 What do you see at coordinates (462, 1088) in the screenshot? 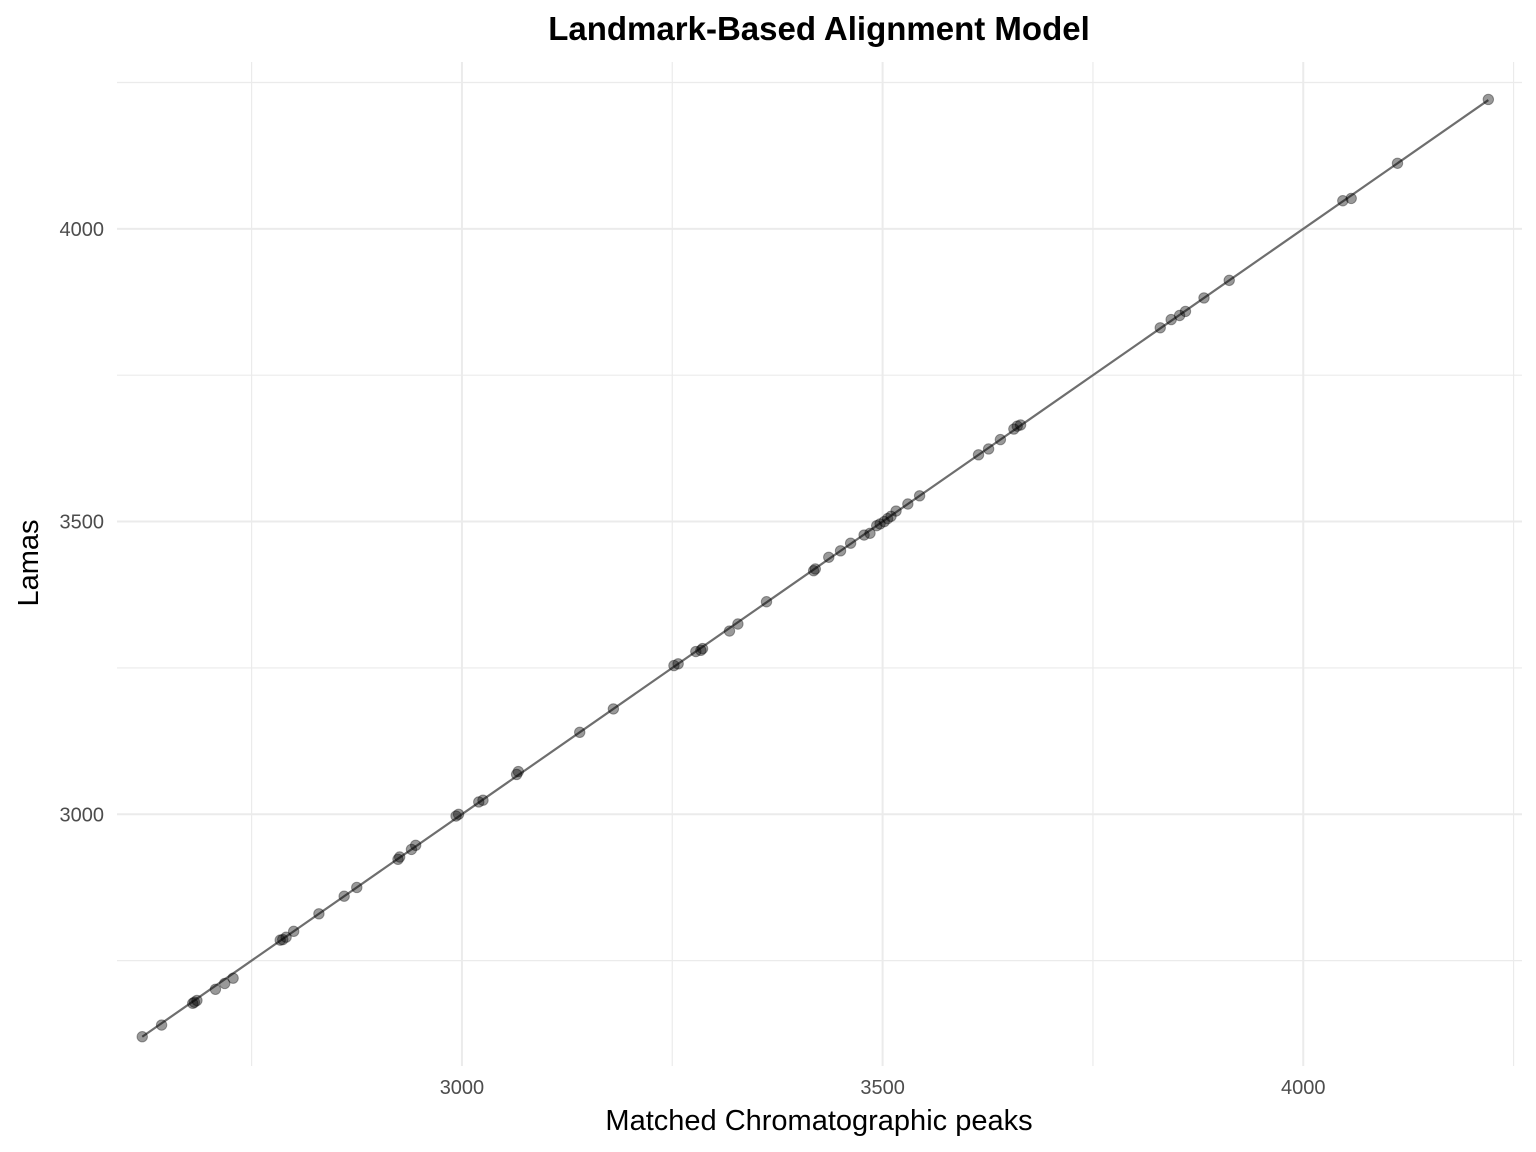
I see `x-tick-label: 3000` at bounding box center [462, 1088].